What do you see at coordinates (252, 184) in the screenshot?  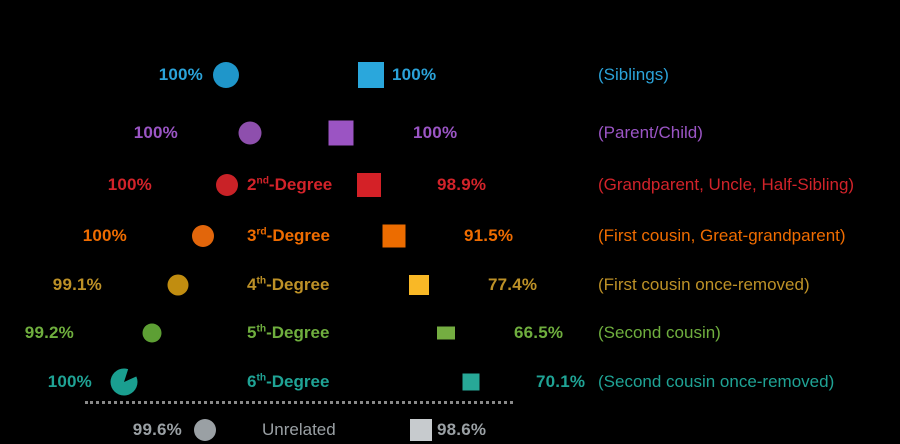 I see `degree-number: 2` at bounding box center [252, 184].